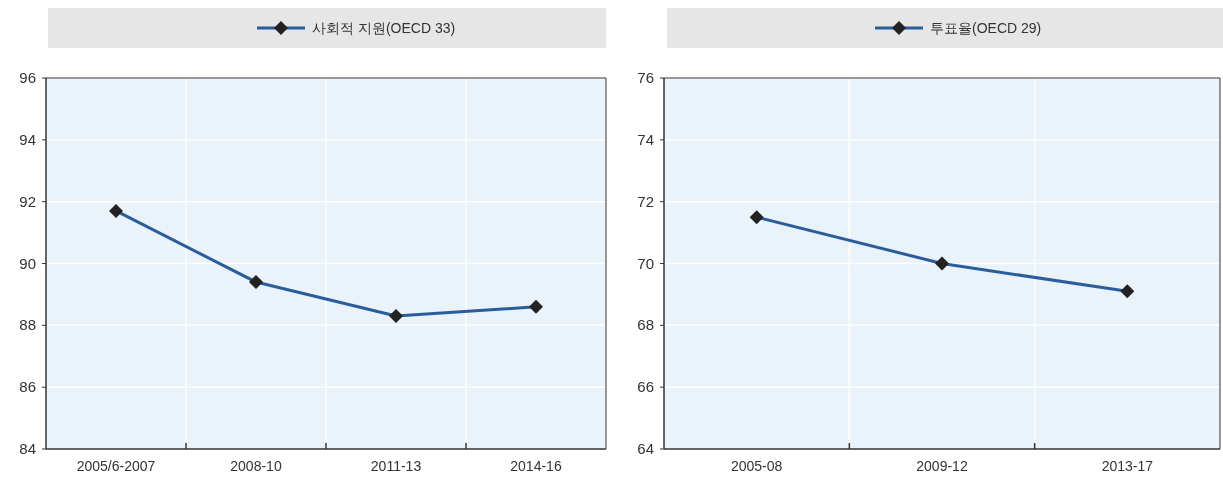 The image size is (1223, 478). What do you see at coordinates (756, 466) in the screenshot?
I see `x-tick-label: 2005-08` at bounding box center [756, 466].